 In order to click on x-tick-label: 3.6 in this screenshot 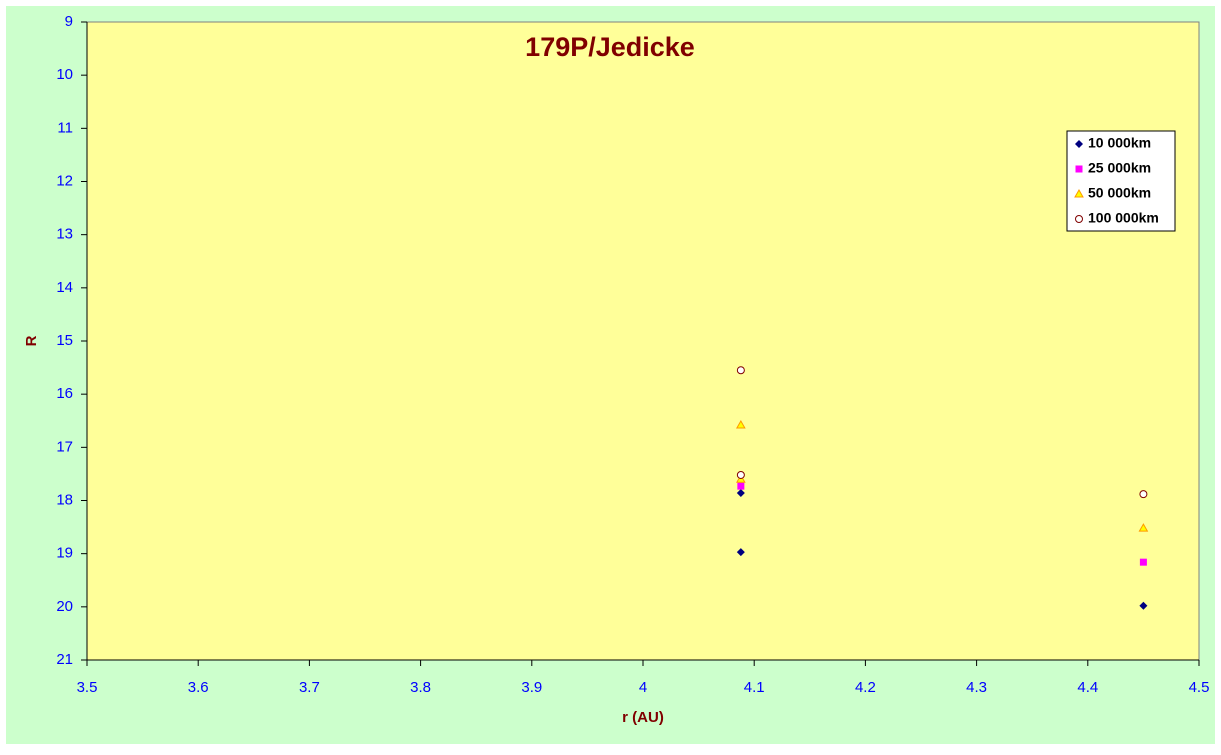, I will do `click(198, 687)`.